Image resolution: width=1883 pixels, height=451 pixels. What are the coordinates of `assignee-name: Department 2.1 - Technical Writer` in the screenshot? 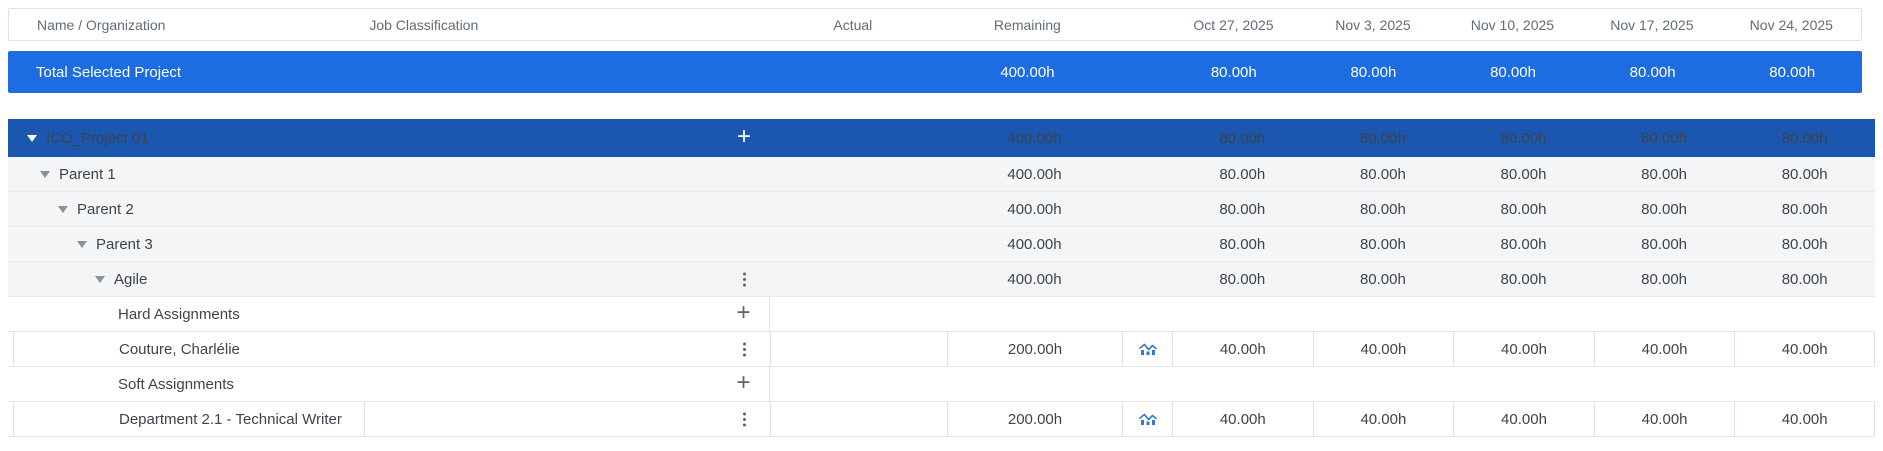 It's located at (230, 419).